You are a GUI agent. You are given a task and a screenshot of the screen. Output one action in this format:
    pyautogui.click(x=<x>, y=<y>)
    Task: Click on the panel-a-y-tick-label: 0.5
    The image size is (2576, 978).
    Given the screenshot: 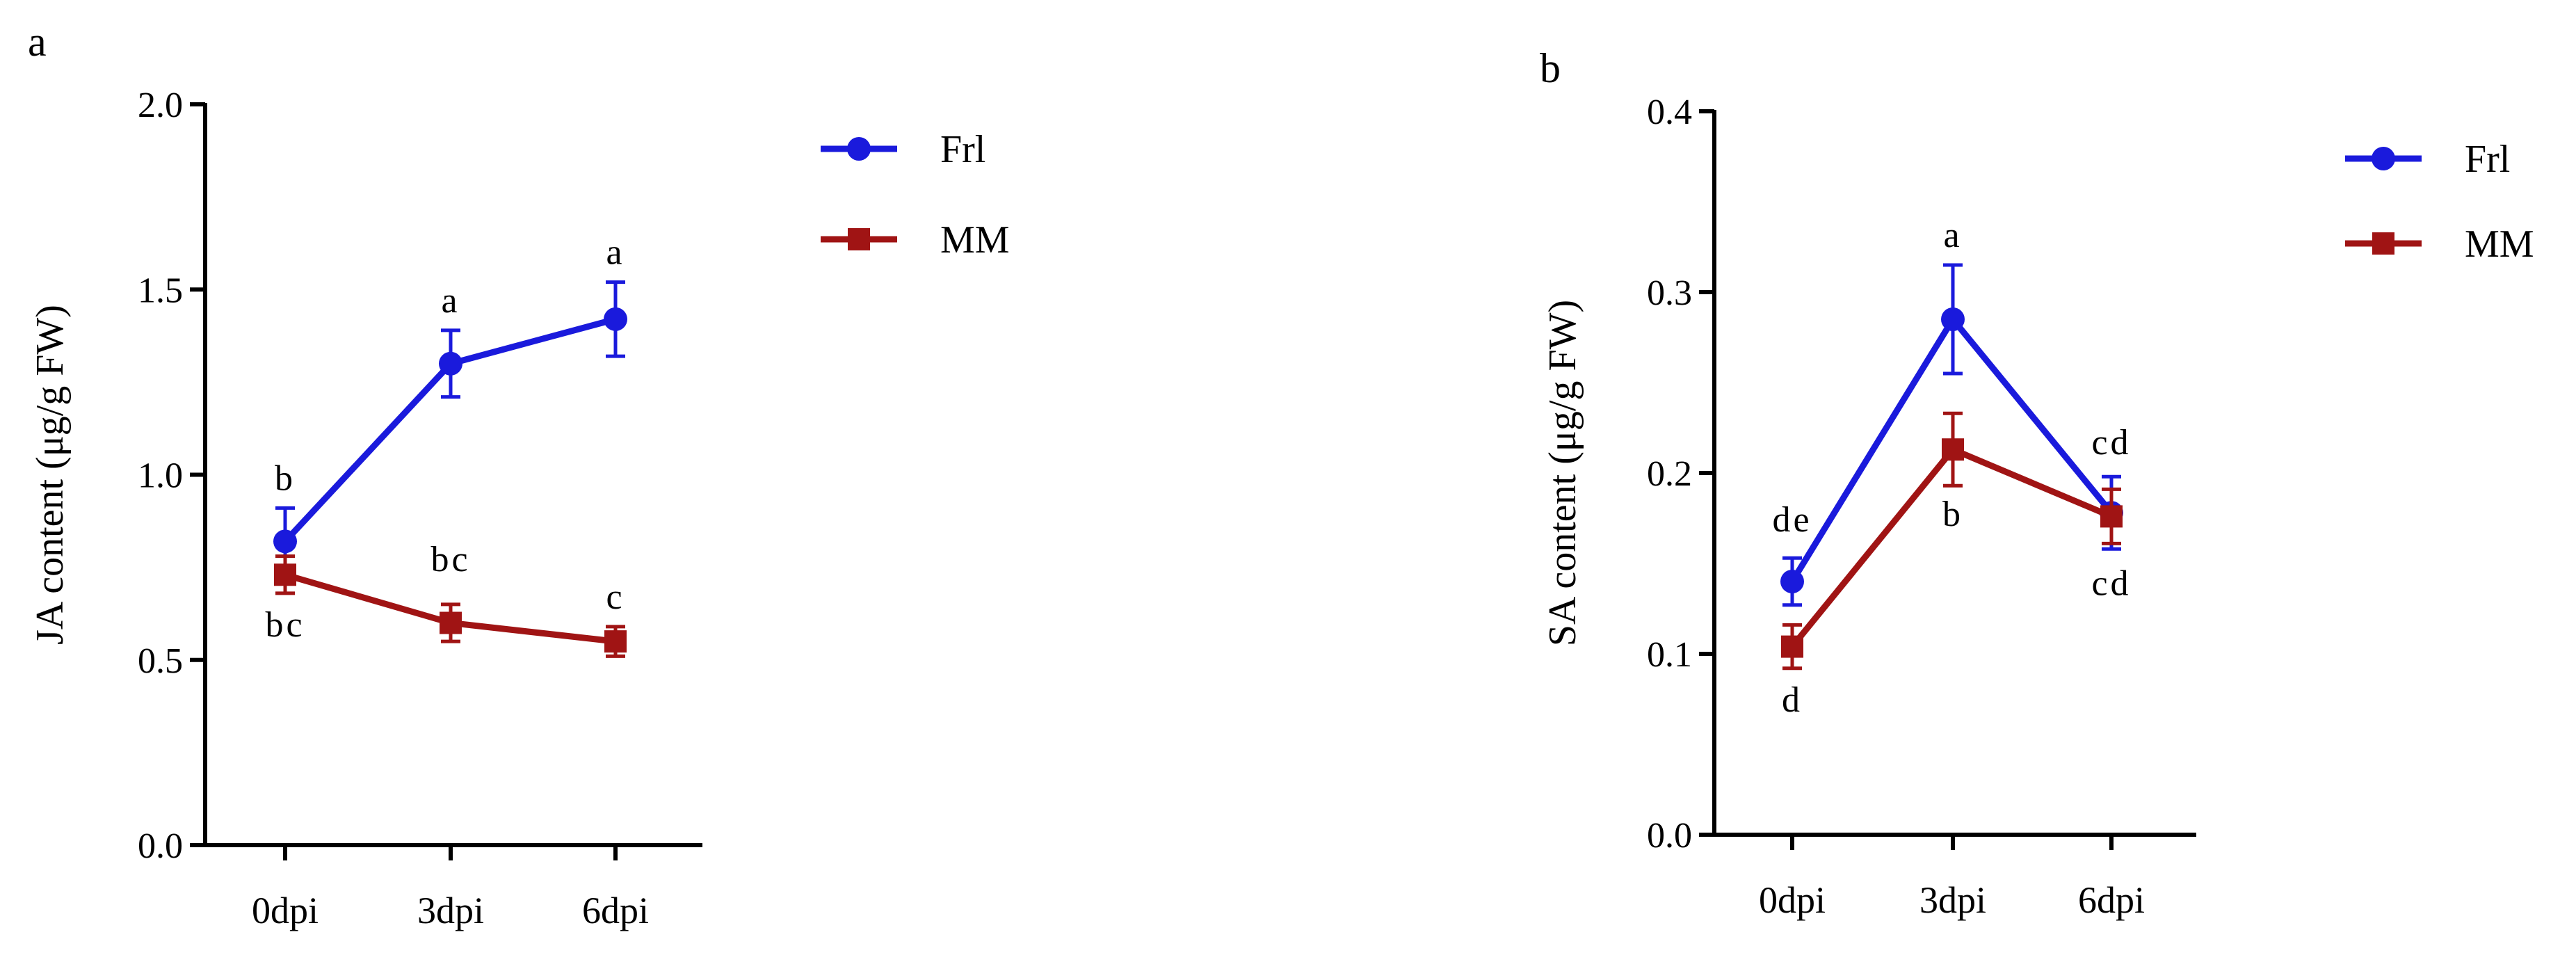 What is the action you would take?
    pyautogui.click(x=160, y=661)
    